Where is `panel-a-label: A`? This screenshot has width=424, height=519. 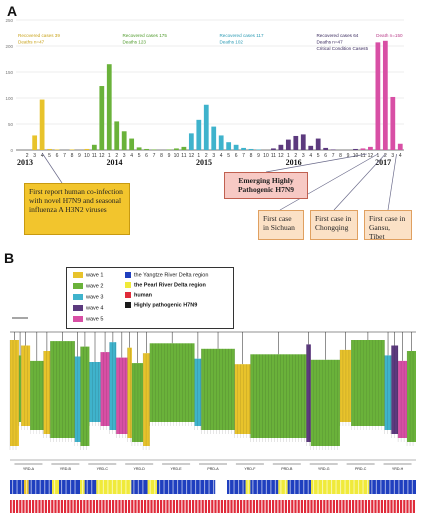 panel-a-label: A is located at coordinates (12, 11).